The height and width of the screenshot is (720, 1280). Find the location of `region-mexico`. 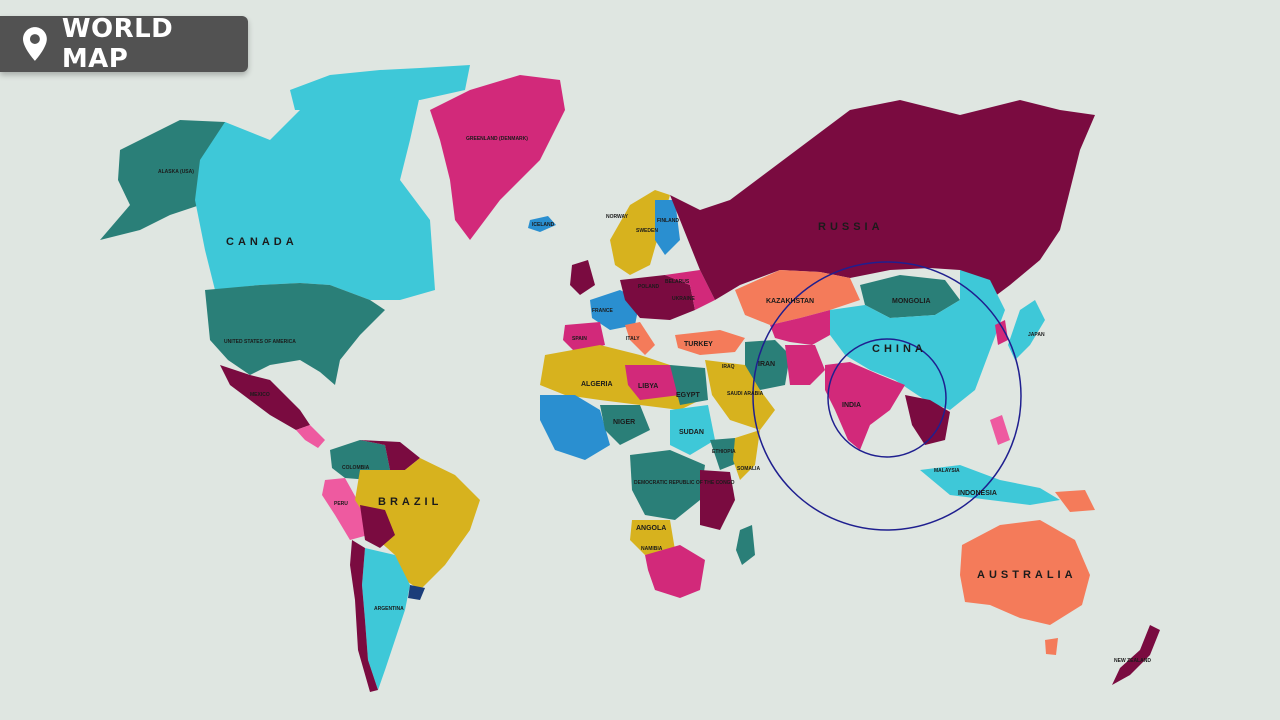

region-mexico is located at coordinates (265, 397).